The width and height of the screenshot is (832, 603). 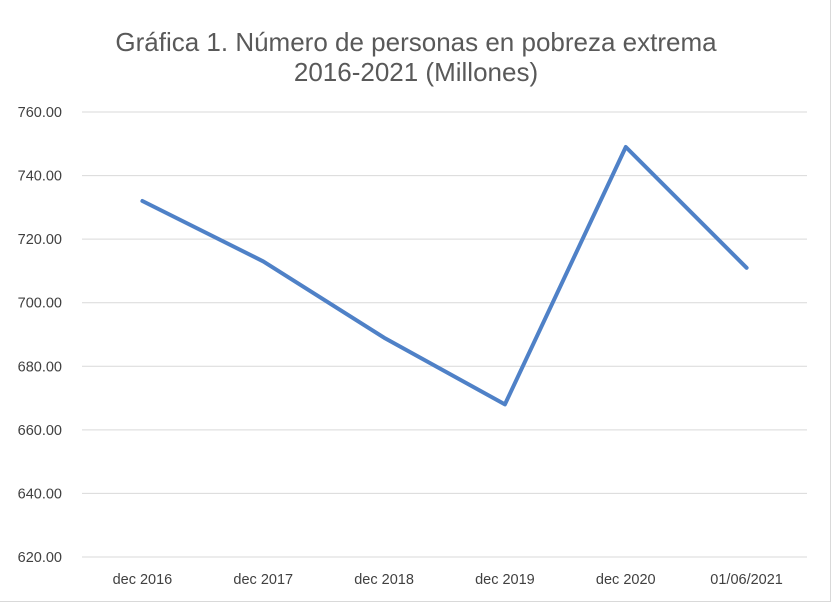 I want to click on y-tick-label: 640.00, so click(x=40, y=494).